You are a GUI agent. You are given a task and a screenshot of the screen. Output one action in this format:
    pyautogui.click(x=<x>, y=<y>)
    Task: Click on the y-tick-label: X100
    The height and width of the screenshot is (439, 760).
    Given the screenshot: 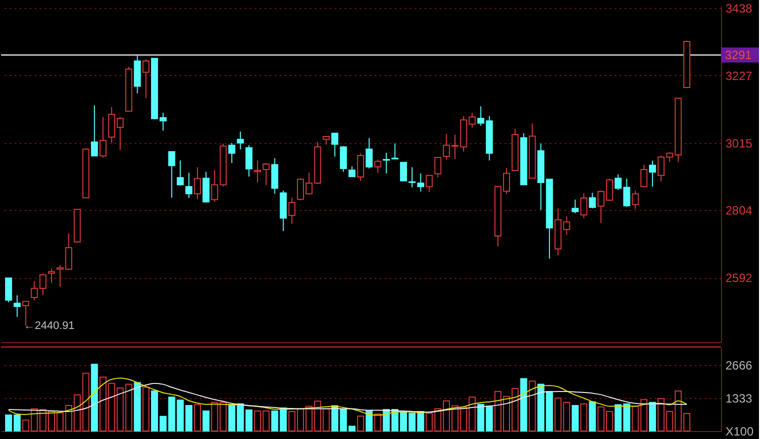 What is the action you would take?
    pyautogui.click(x=740, y=431)
    